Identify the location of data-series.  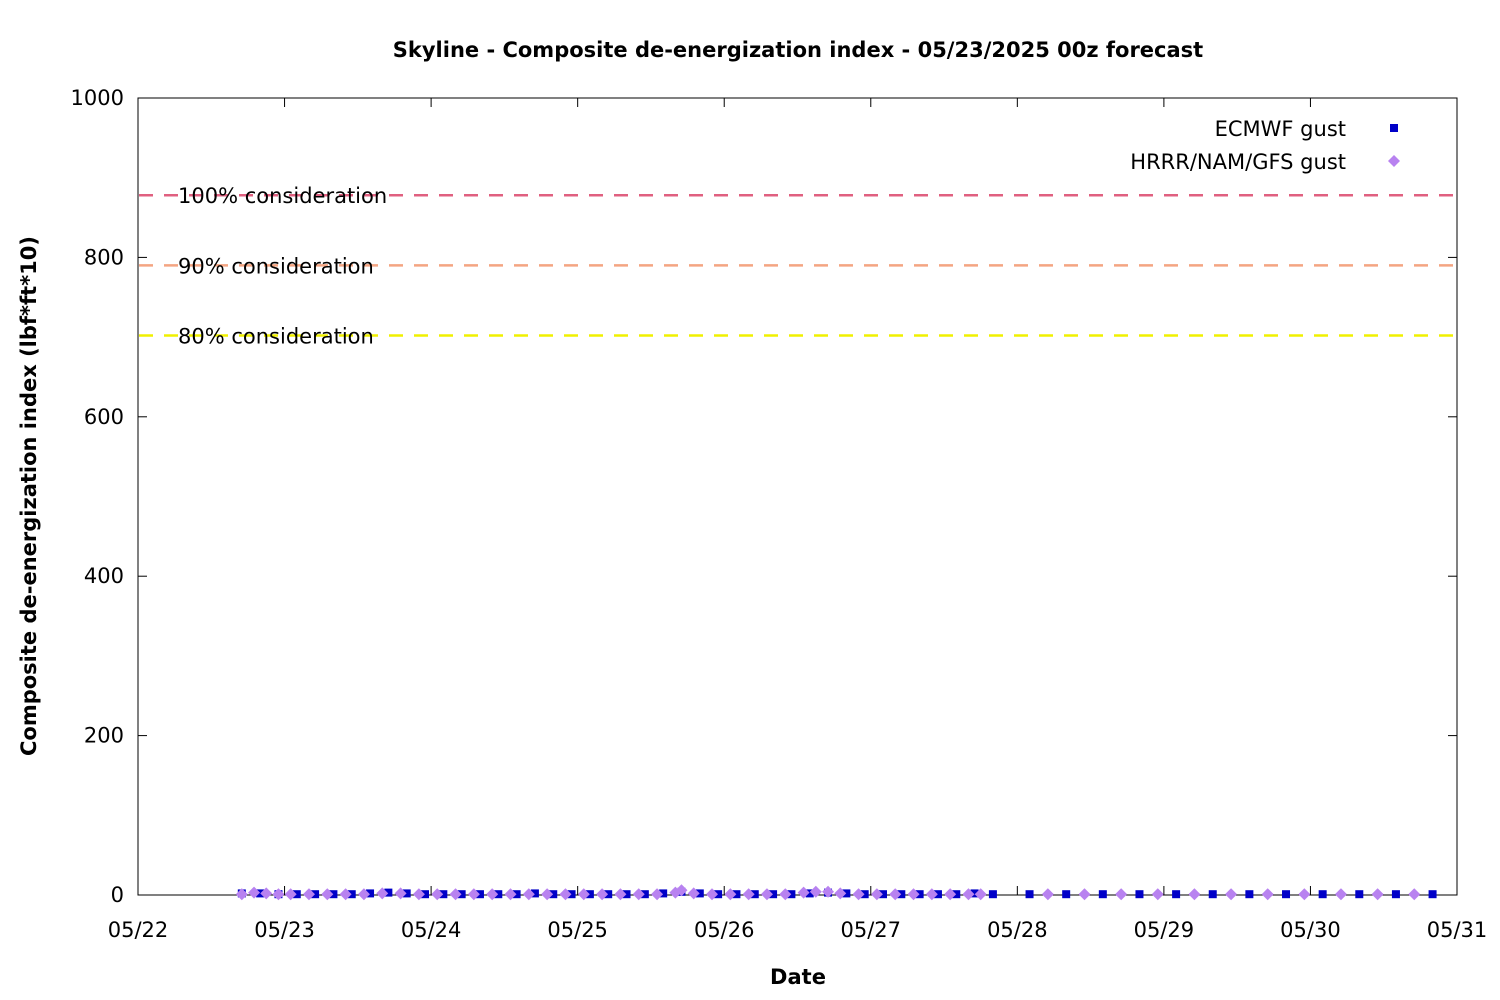
(836, 892).